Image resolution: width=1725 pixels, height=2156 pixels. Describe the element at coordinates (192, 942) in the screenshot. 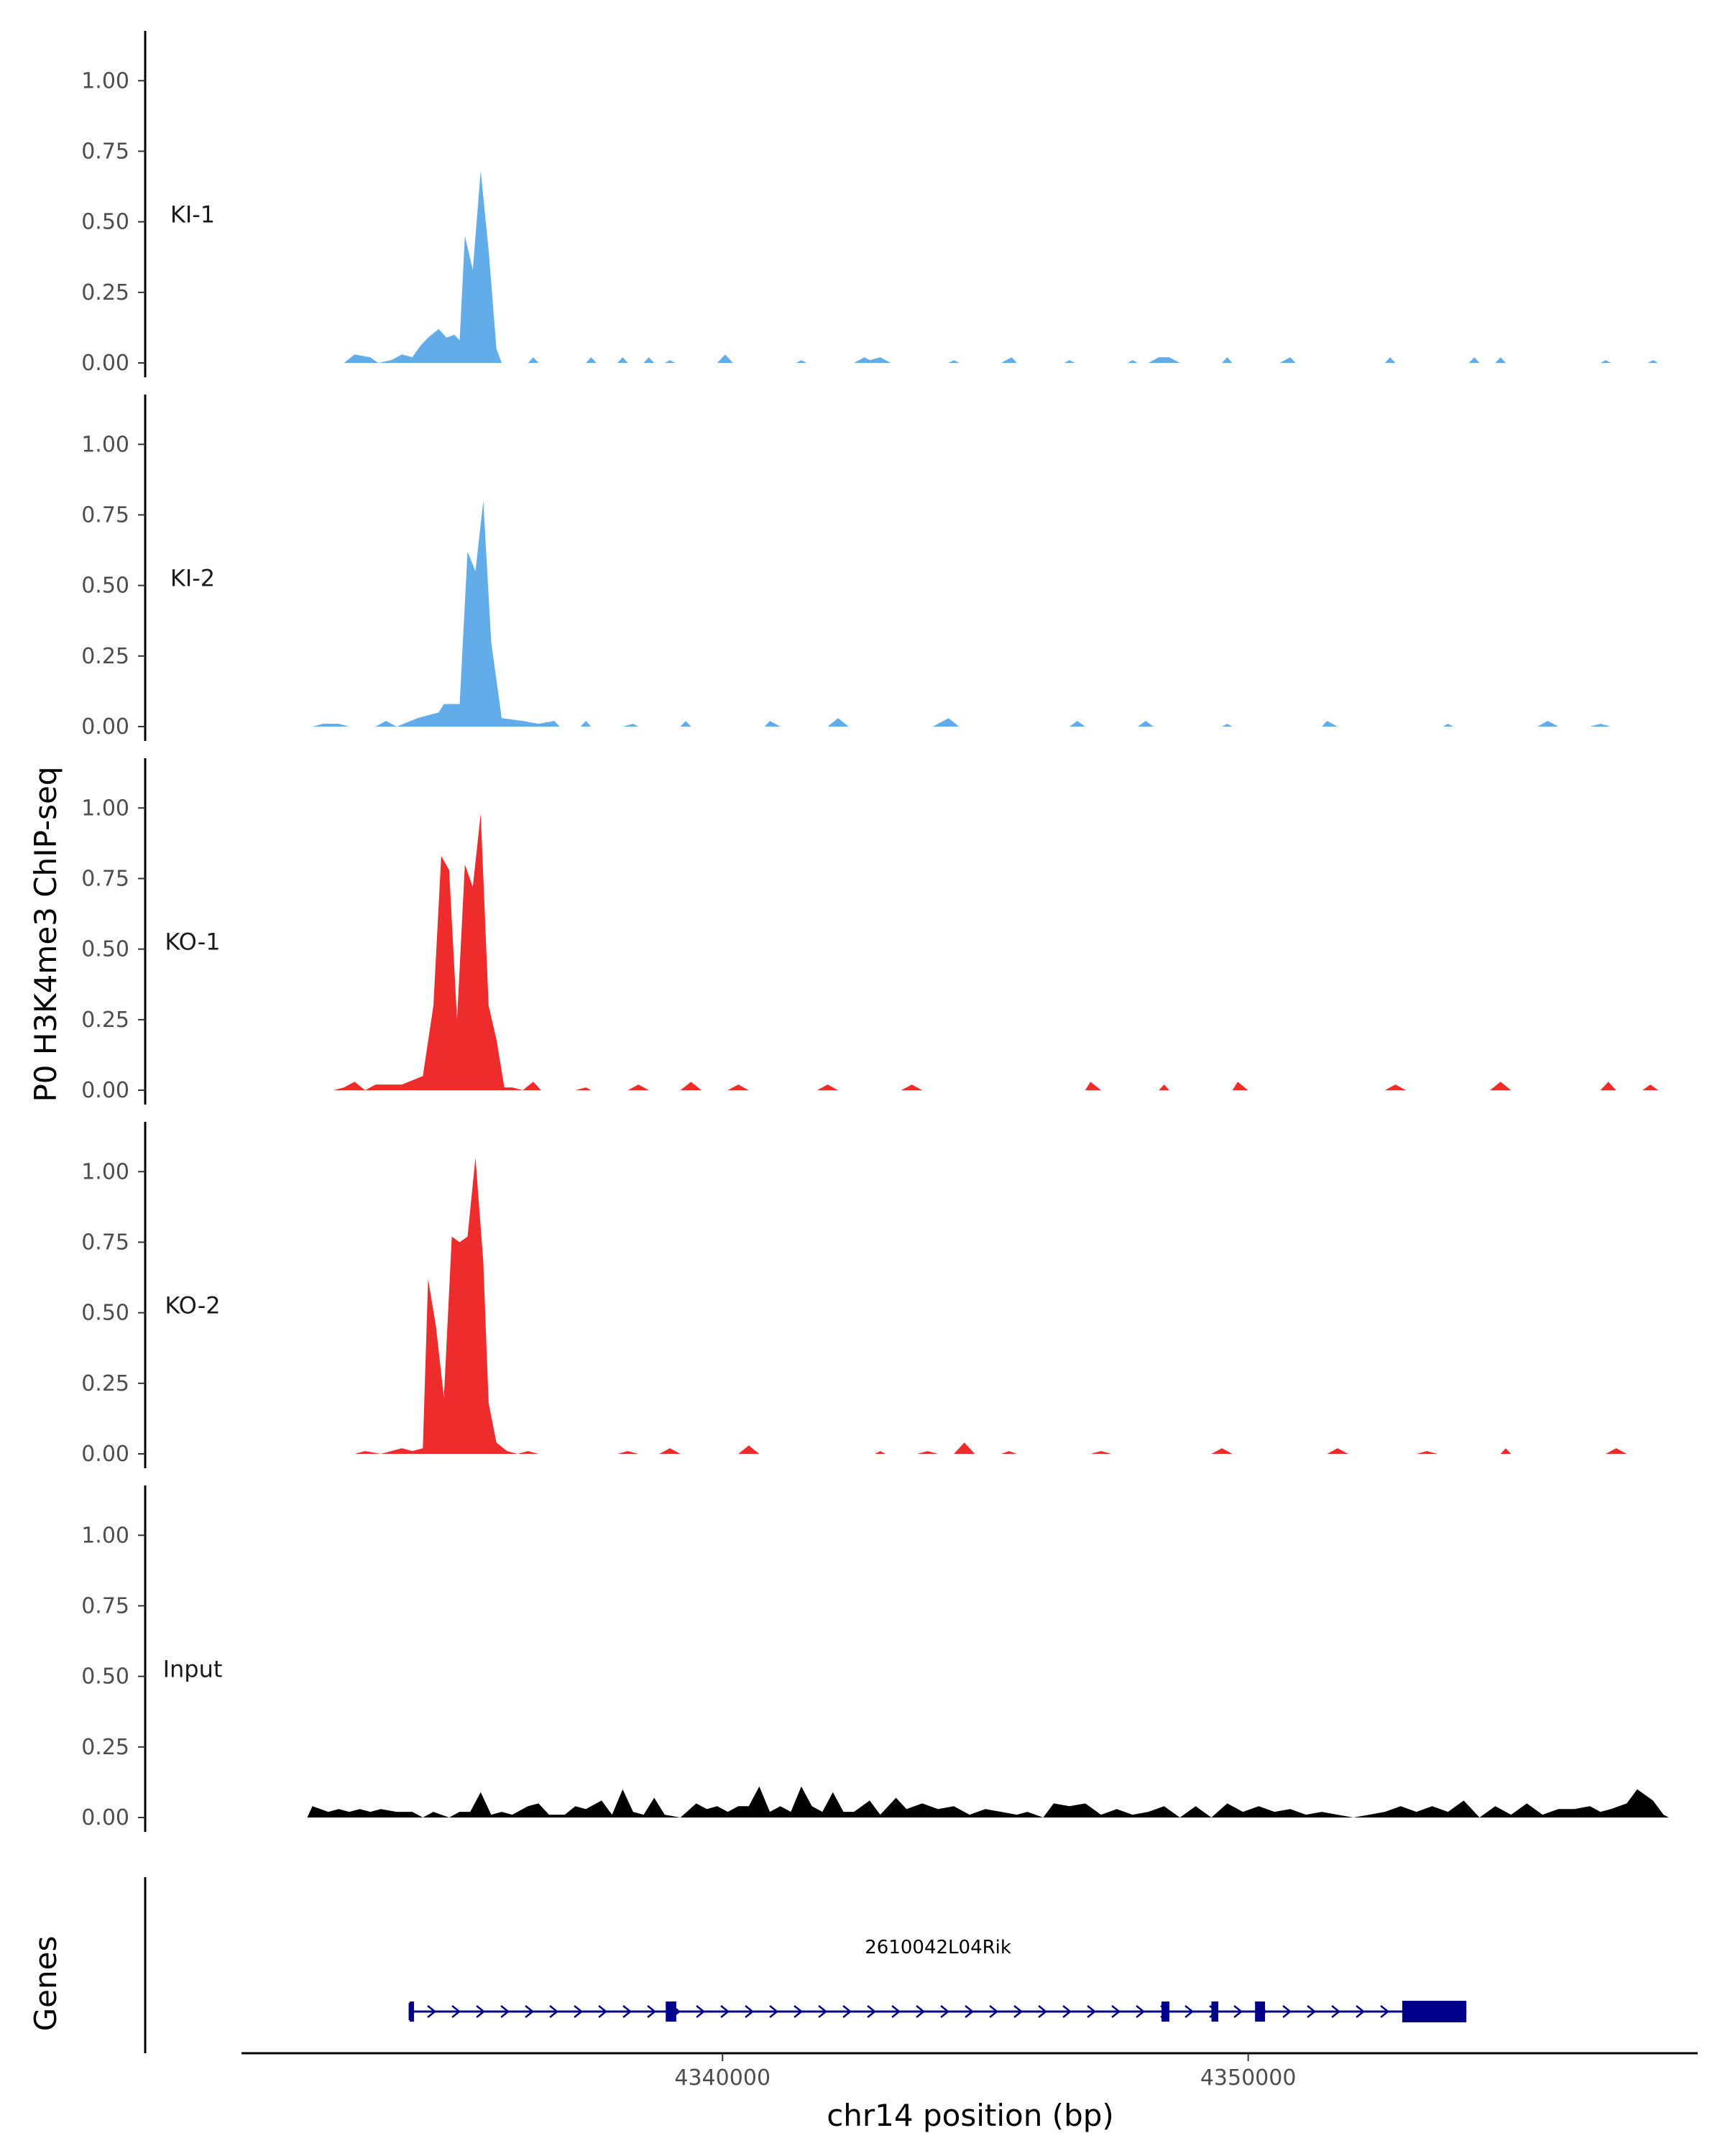

I see `track-label: KO-1` at that location.